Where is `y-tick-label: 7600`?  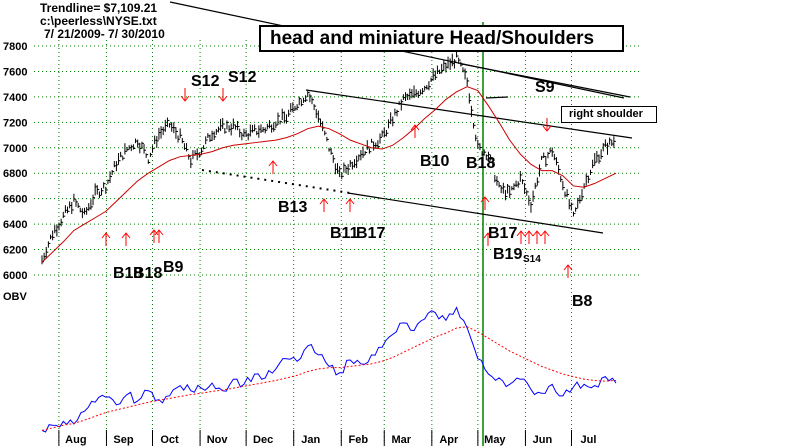
y-tick-label: 7600 is located at coordinates (15, 72).